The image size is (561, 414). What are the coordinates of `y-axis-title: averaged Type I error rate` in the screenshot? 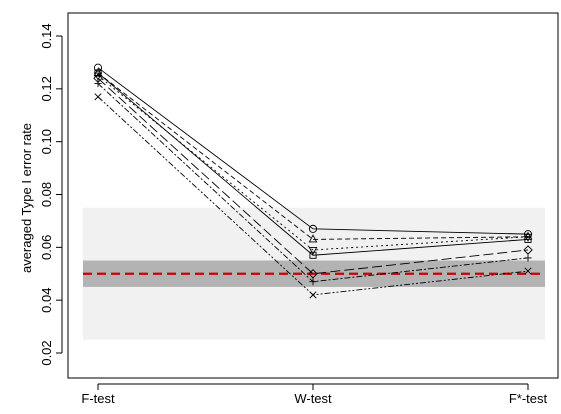 It's located at (26, 198).